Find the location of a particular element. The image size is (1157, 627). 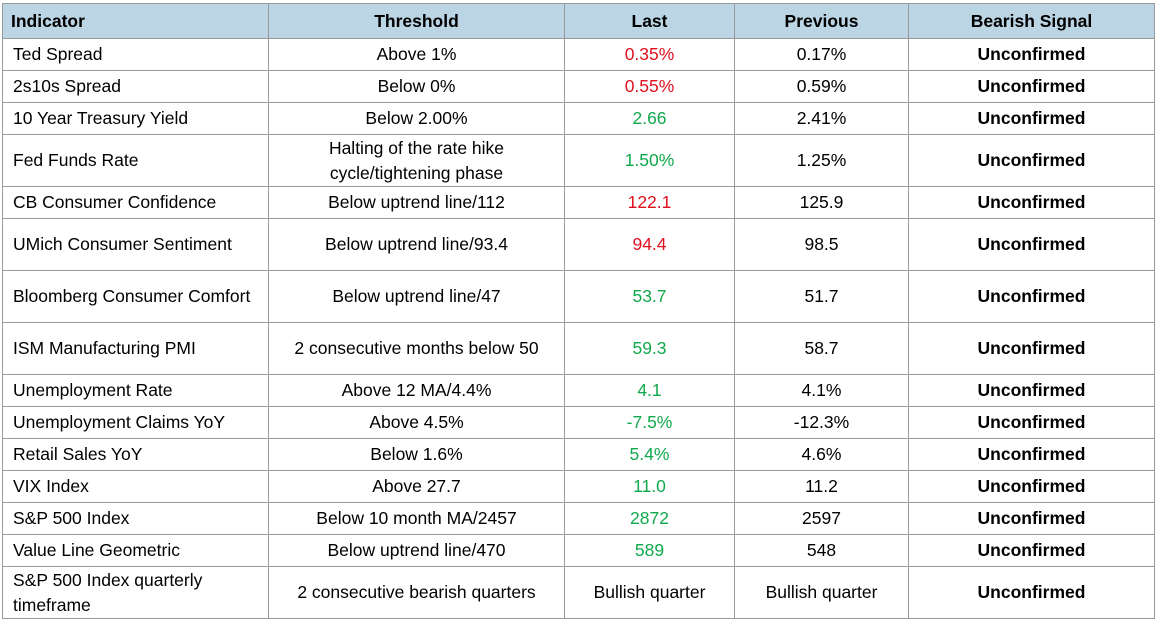

last-cell: Bullish quarter is located at coordinates (649, 592).